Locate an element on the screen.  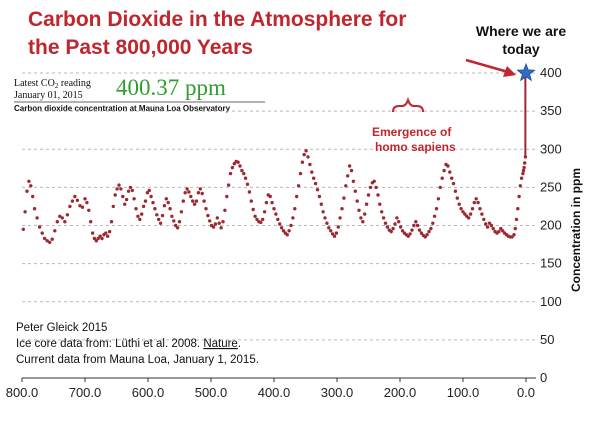
y-tick-label-100: 100 is located at coordinates (551, 301).